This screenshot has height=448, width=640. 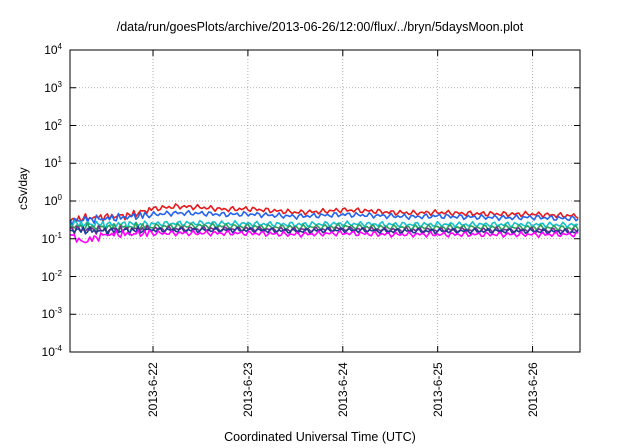 I want to click on data-series, so click(x=324, y=223).